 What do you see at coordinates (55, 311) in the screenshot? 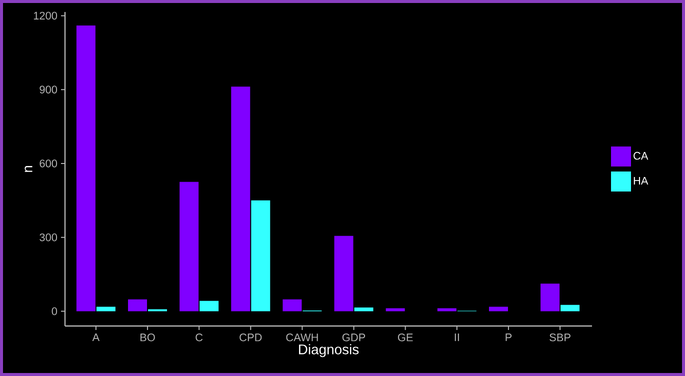
I see `y-tick-label: 0` at bounding box center [55, 311].